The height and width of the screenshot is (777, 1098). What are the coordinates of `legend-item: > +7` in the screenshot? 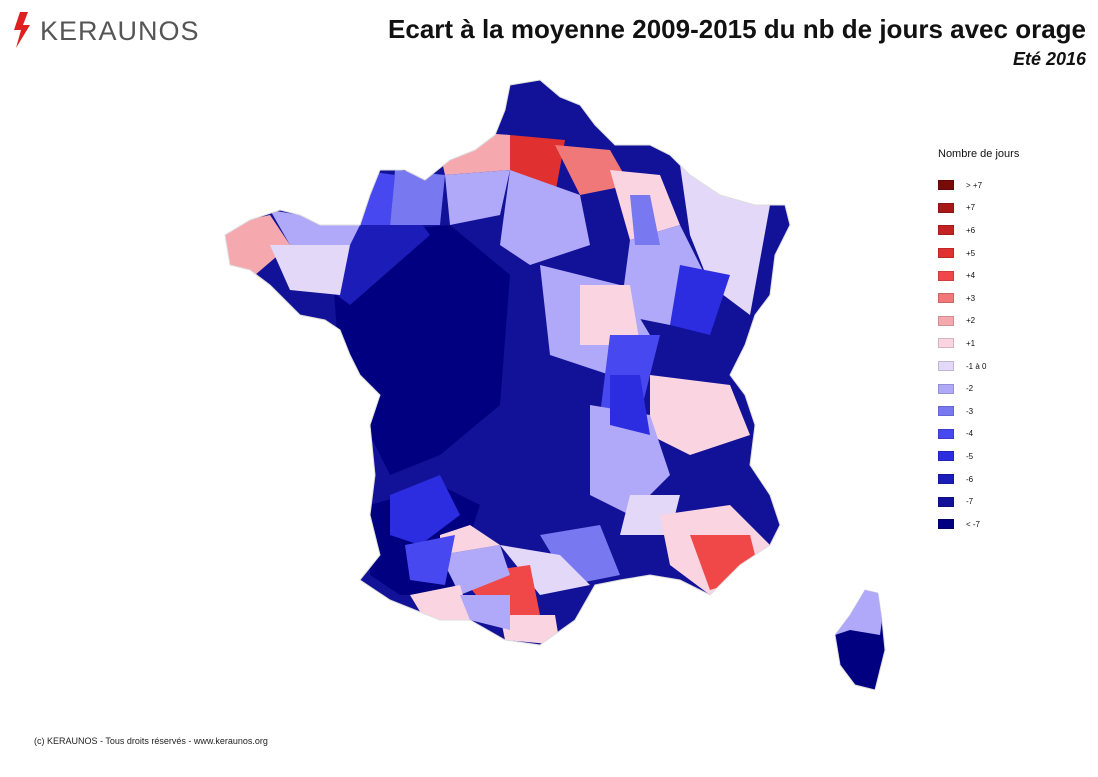 It's located at (1008, 185).